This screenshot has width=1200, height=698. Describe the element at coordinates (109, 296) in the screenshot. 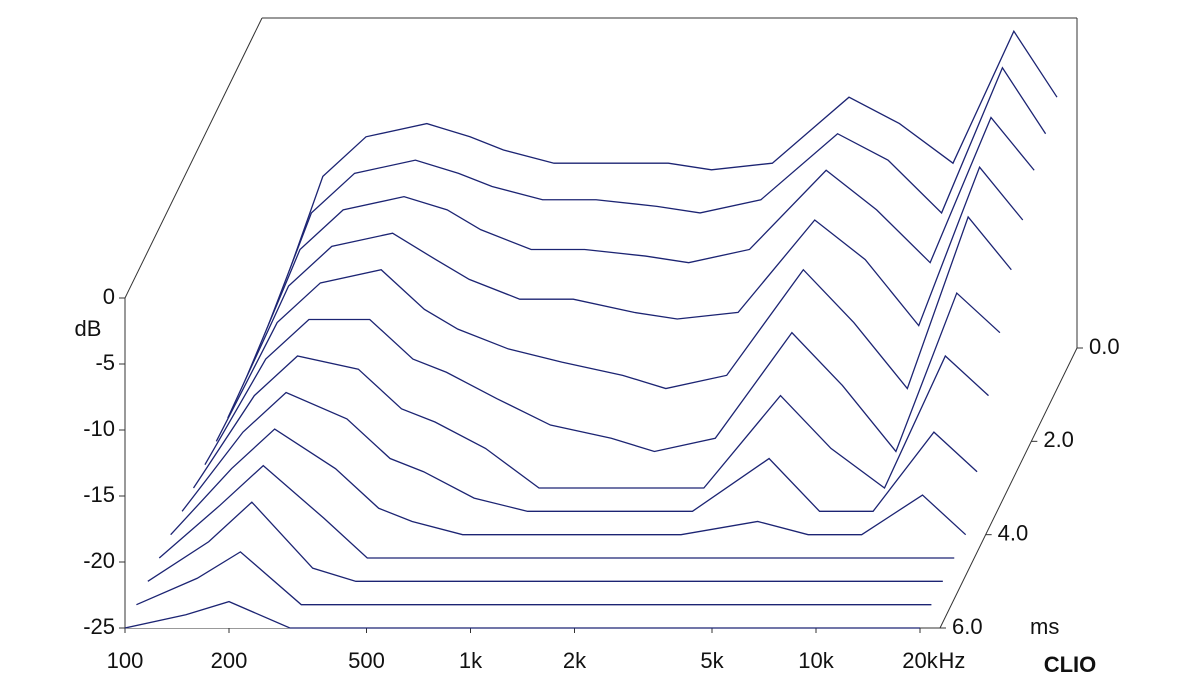

I see `y-tick-label: 0` at that location.